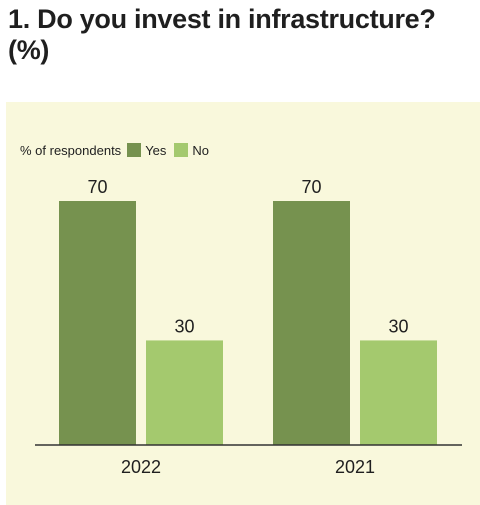 The height and width of the screenshot is (505, 480). Describe the element at coordinates (311, 187) in the screenshot. I see `data-label-yes-2021: 70` at that location.